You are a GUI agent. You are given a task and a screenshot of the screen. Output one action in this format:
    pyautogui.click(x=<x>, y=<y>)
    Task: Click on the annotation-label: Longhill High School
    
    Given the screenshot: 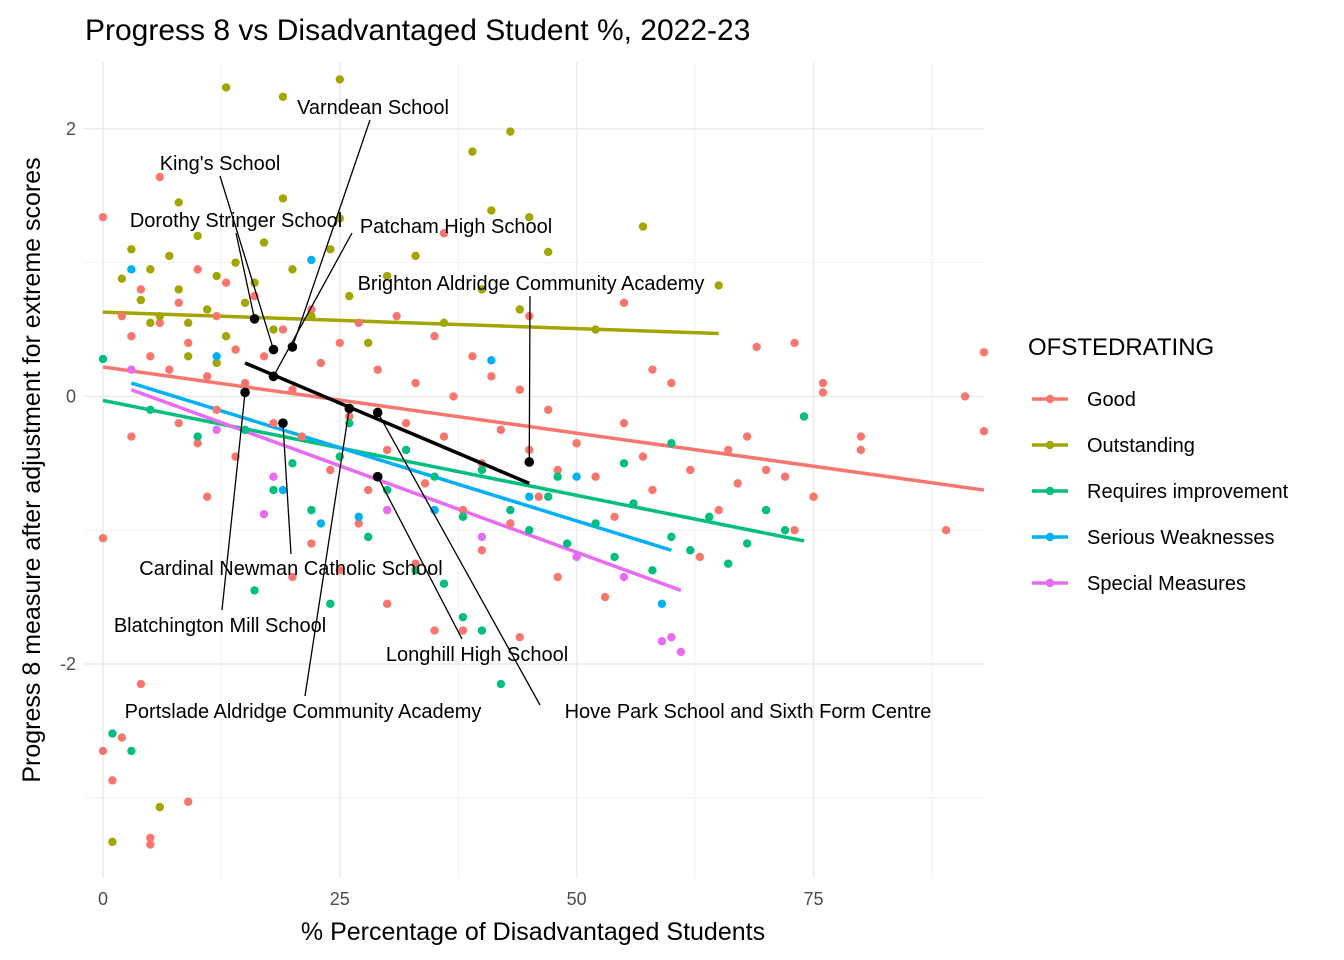 What is the action you would take?
    pyautogui.click(x=477, y=655)
    